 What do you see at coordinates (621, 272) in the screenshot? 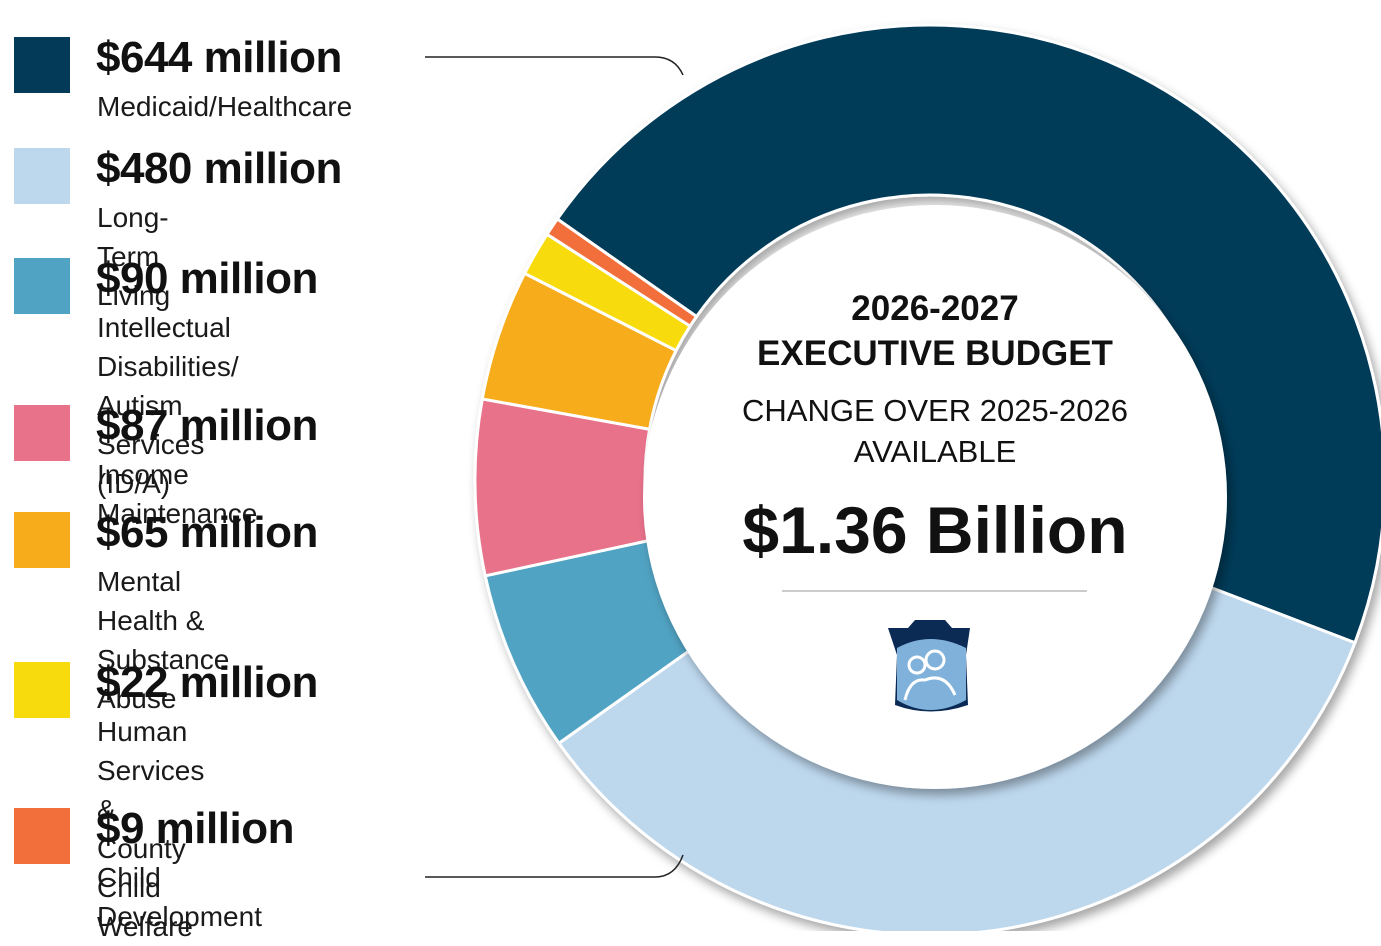
I see `donut-segment` at bounding box center [621, 272].